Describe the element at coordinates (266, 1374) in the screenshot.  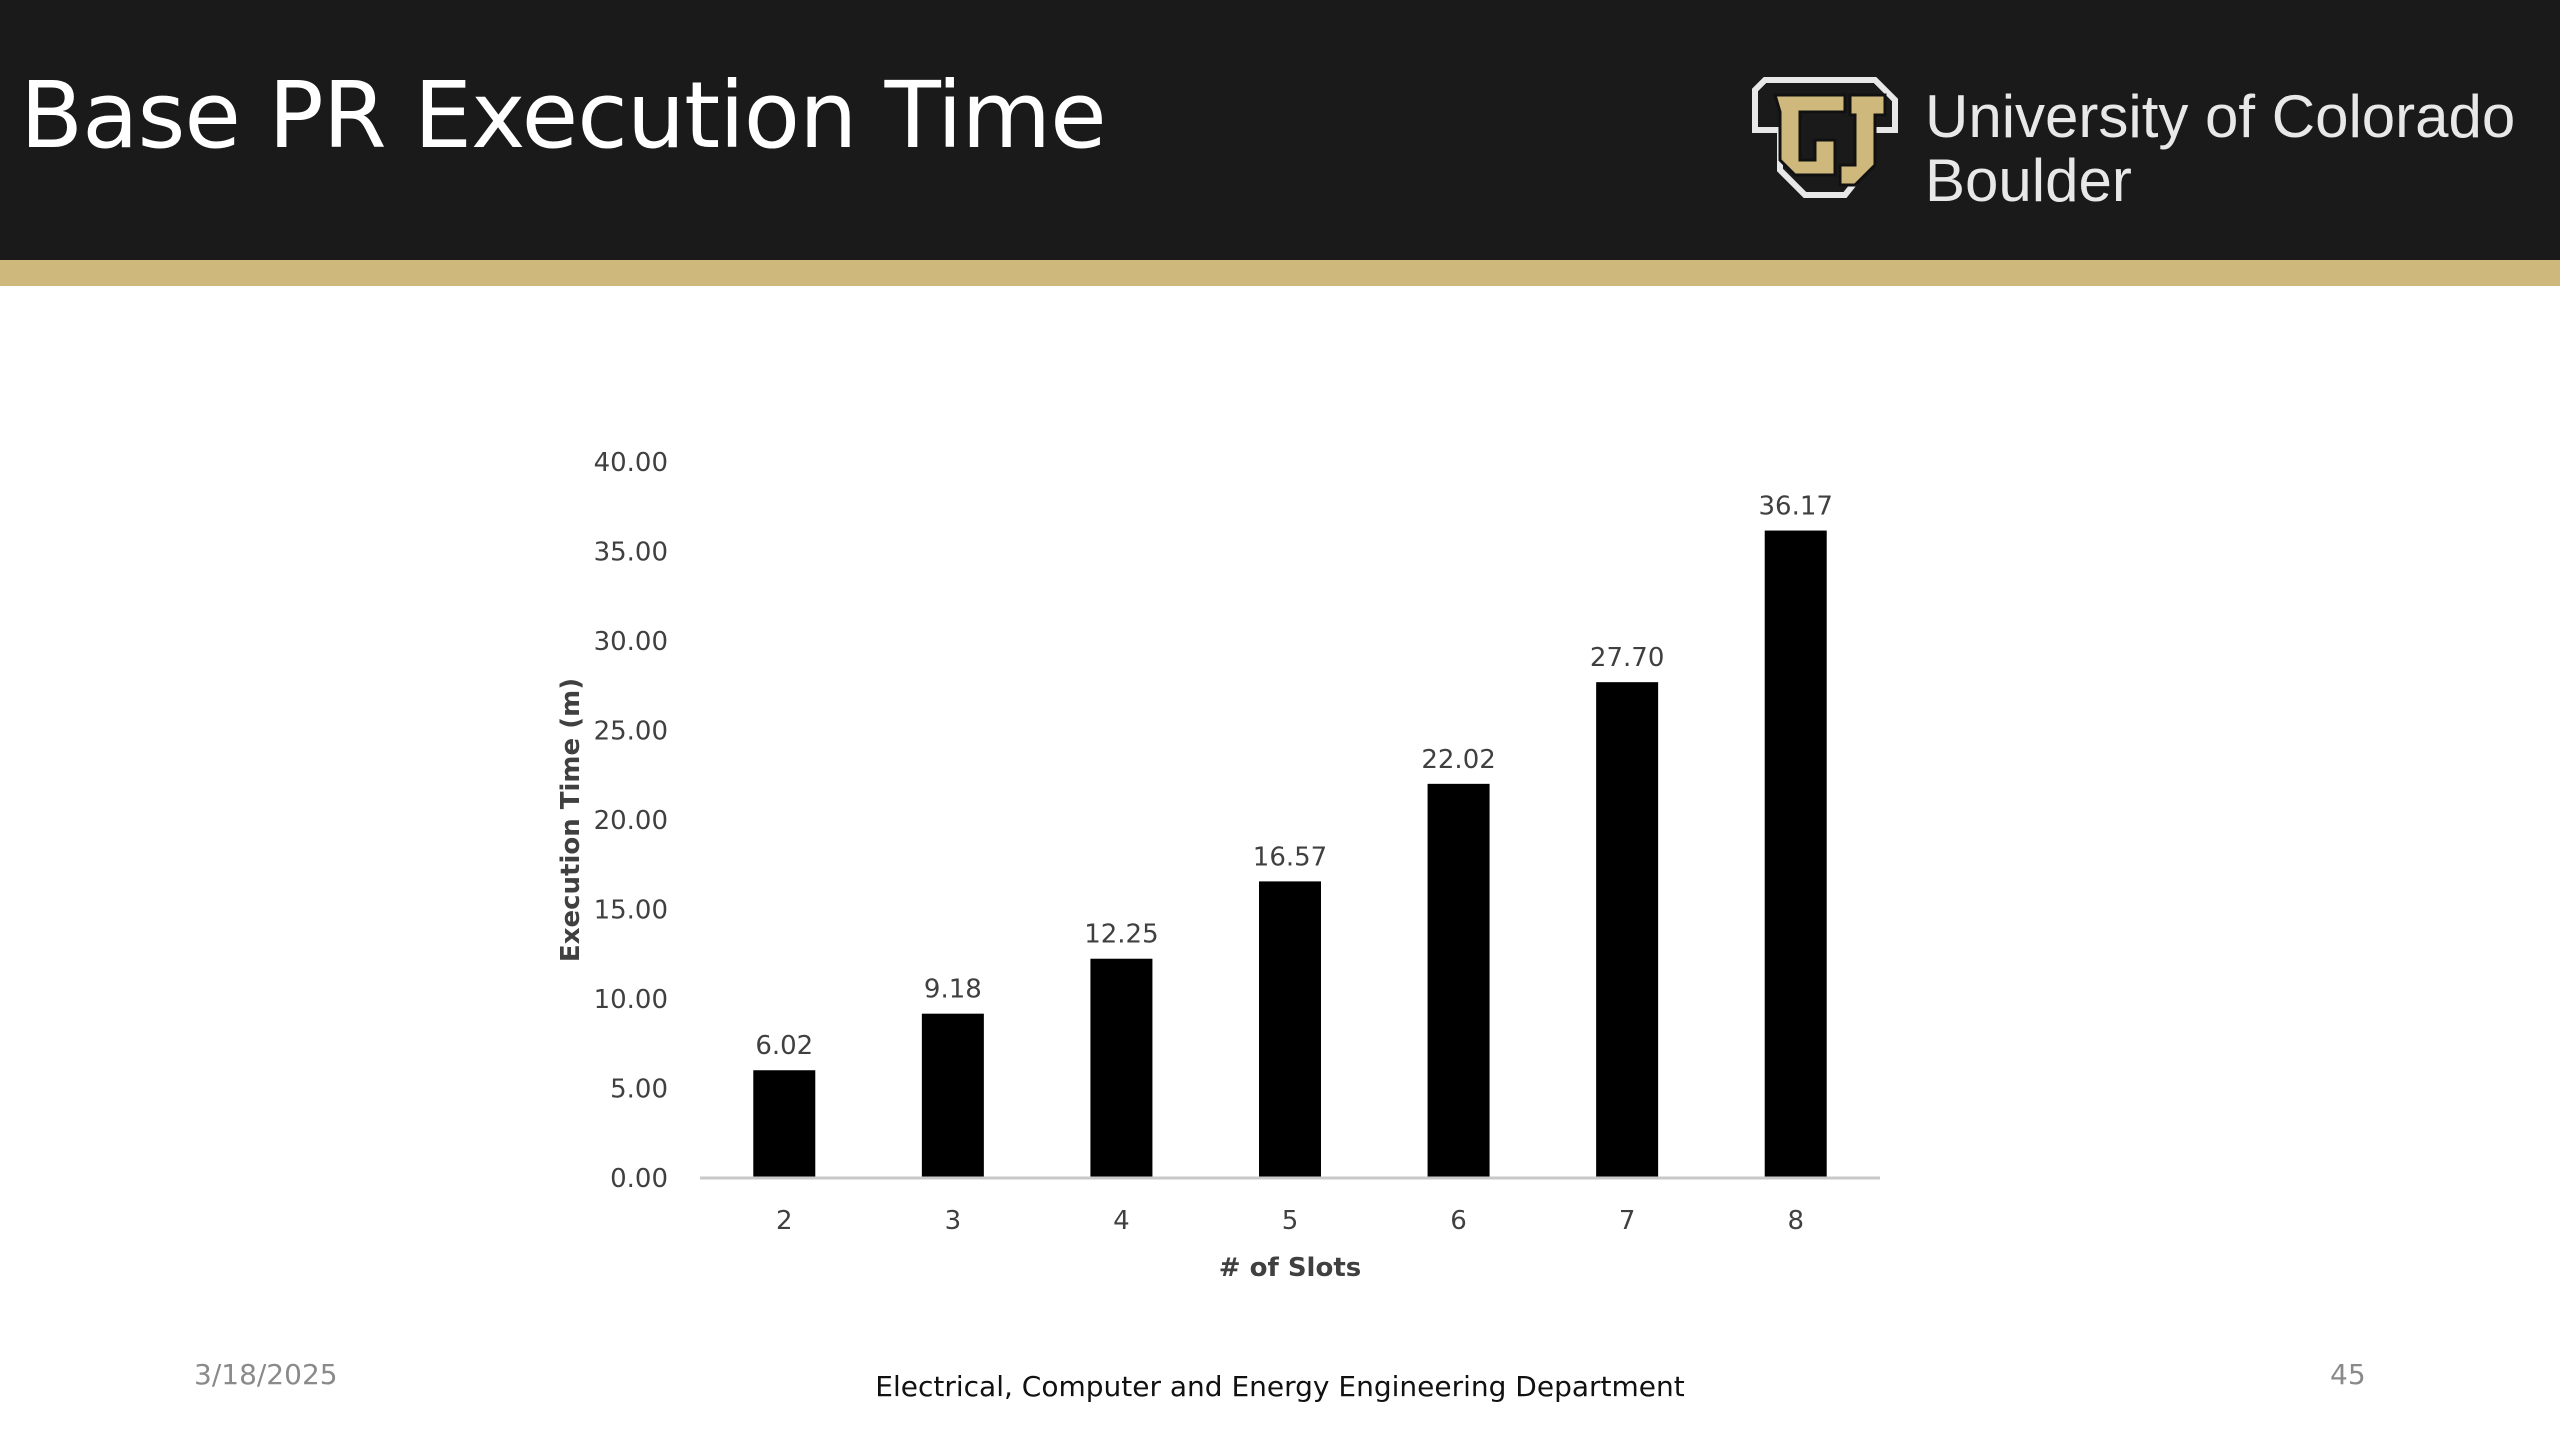
I see `footer-date: 3/18/2025` at that location.